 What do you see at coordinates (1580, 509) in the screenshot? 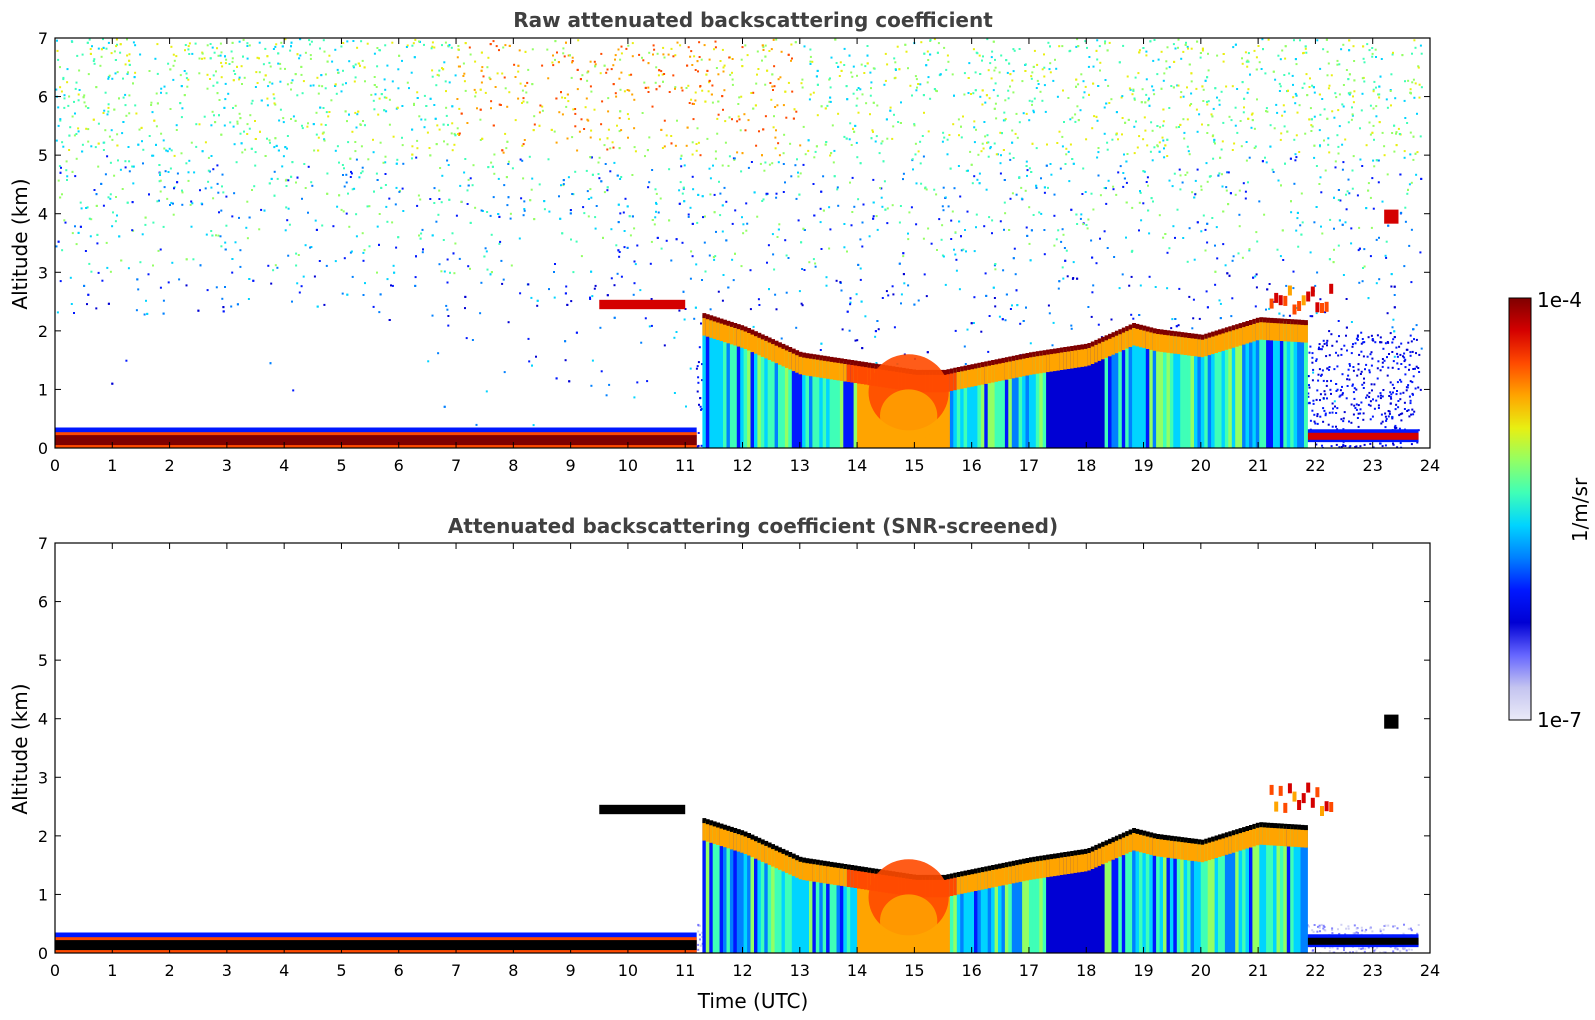
I see `colorbar-unit-label: 1/m/sr` at bounding box center [1580, 509].